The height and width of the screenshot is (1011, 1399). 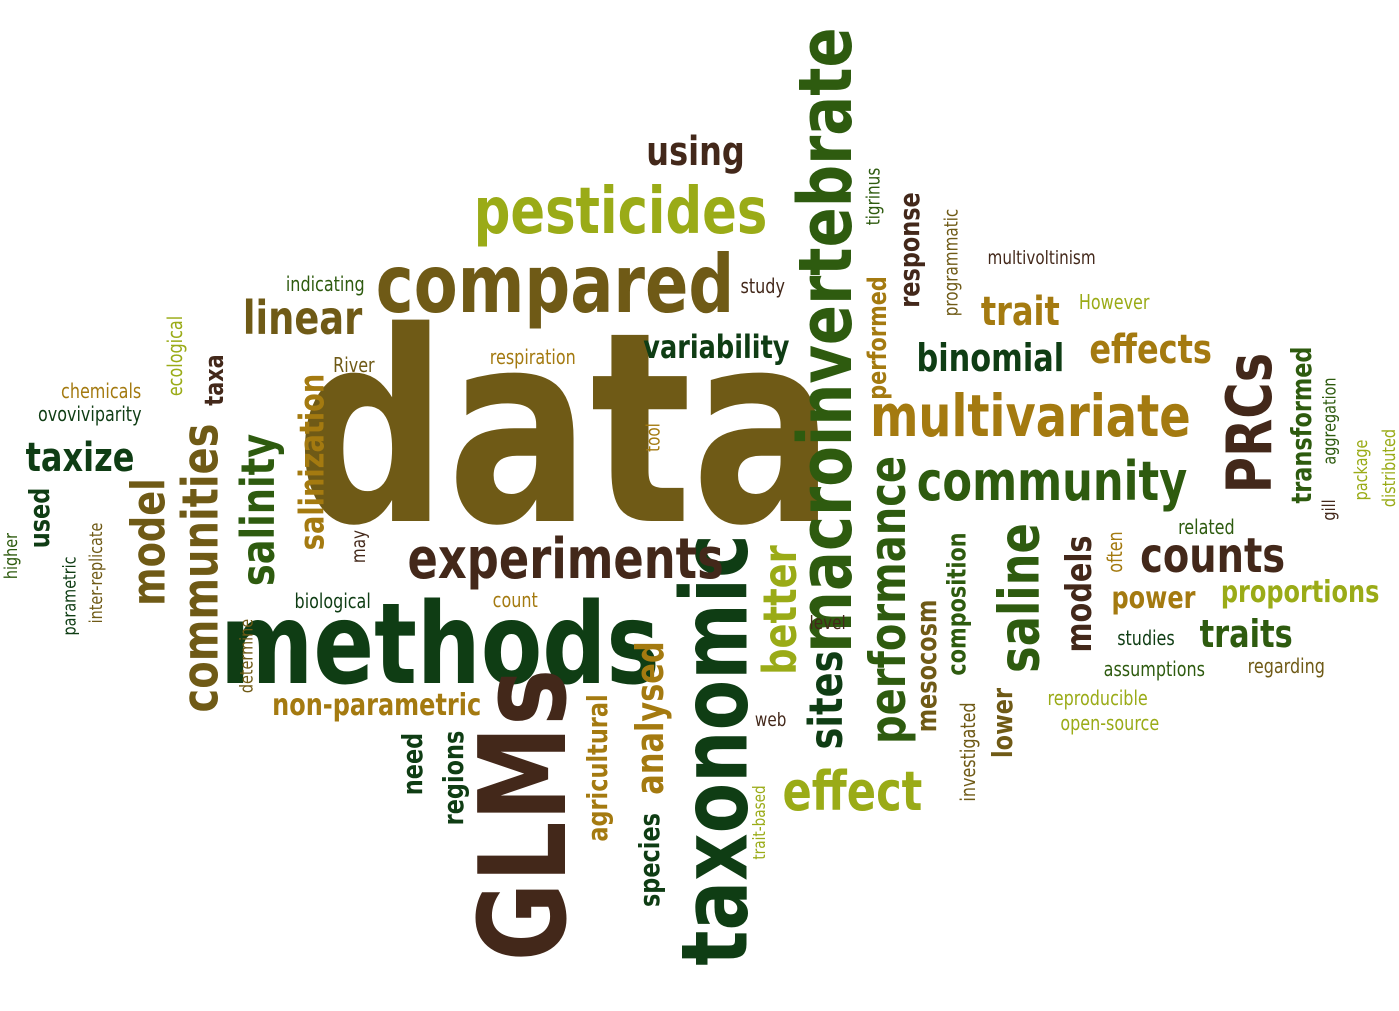 I want to click on word-performed: performed, so click(x=878, y=338).